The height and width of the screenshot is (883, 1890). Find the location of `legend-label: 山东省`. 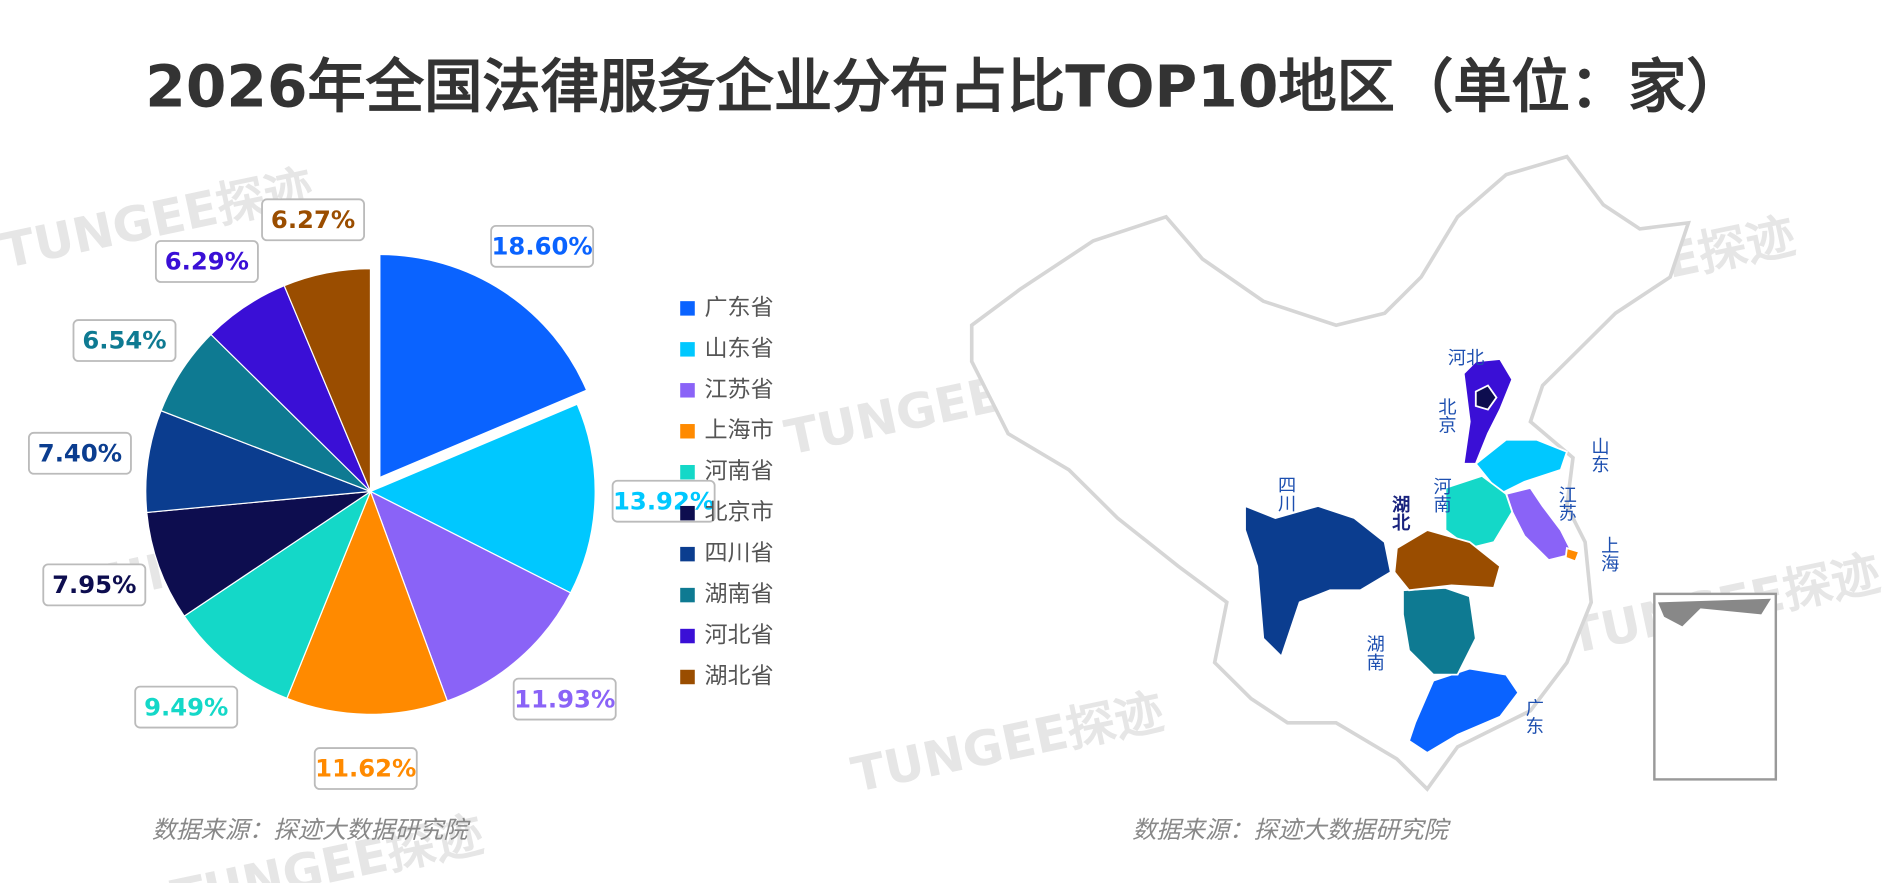

legend-label: 山东省 is located at coordinates (738, 349).